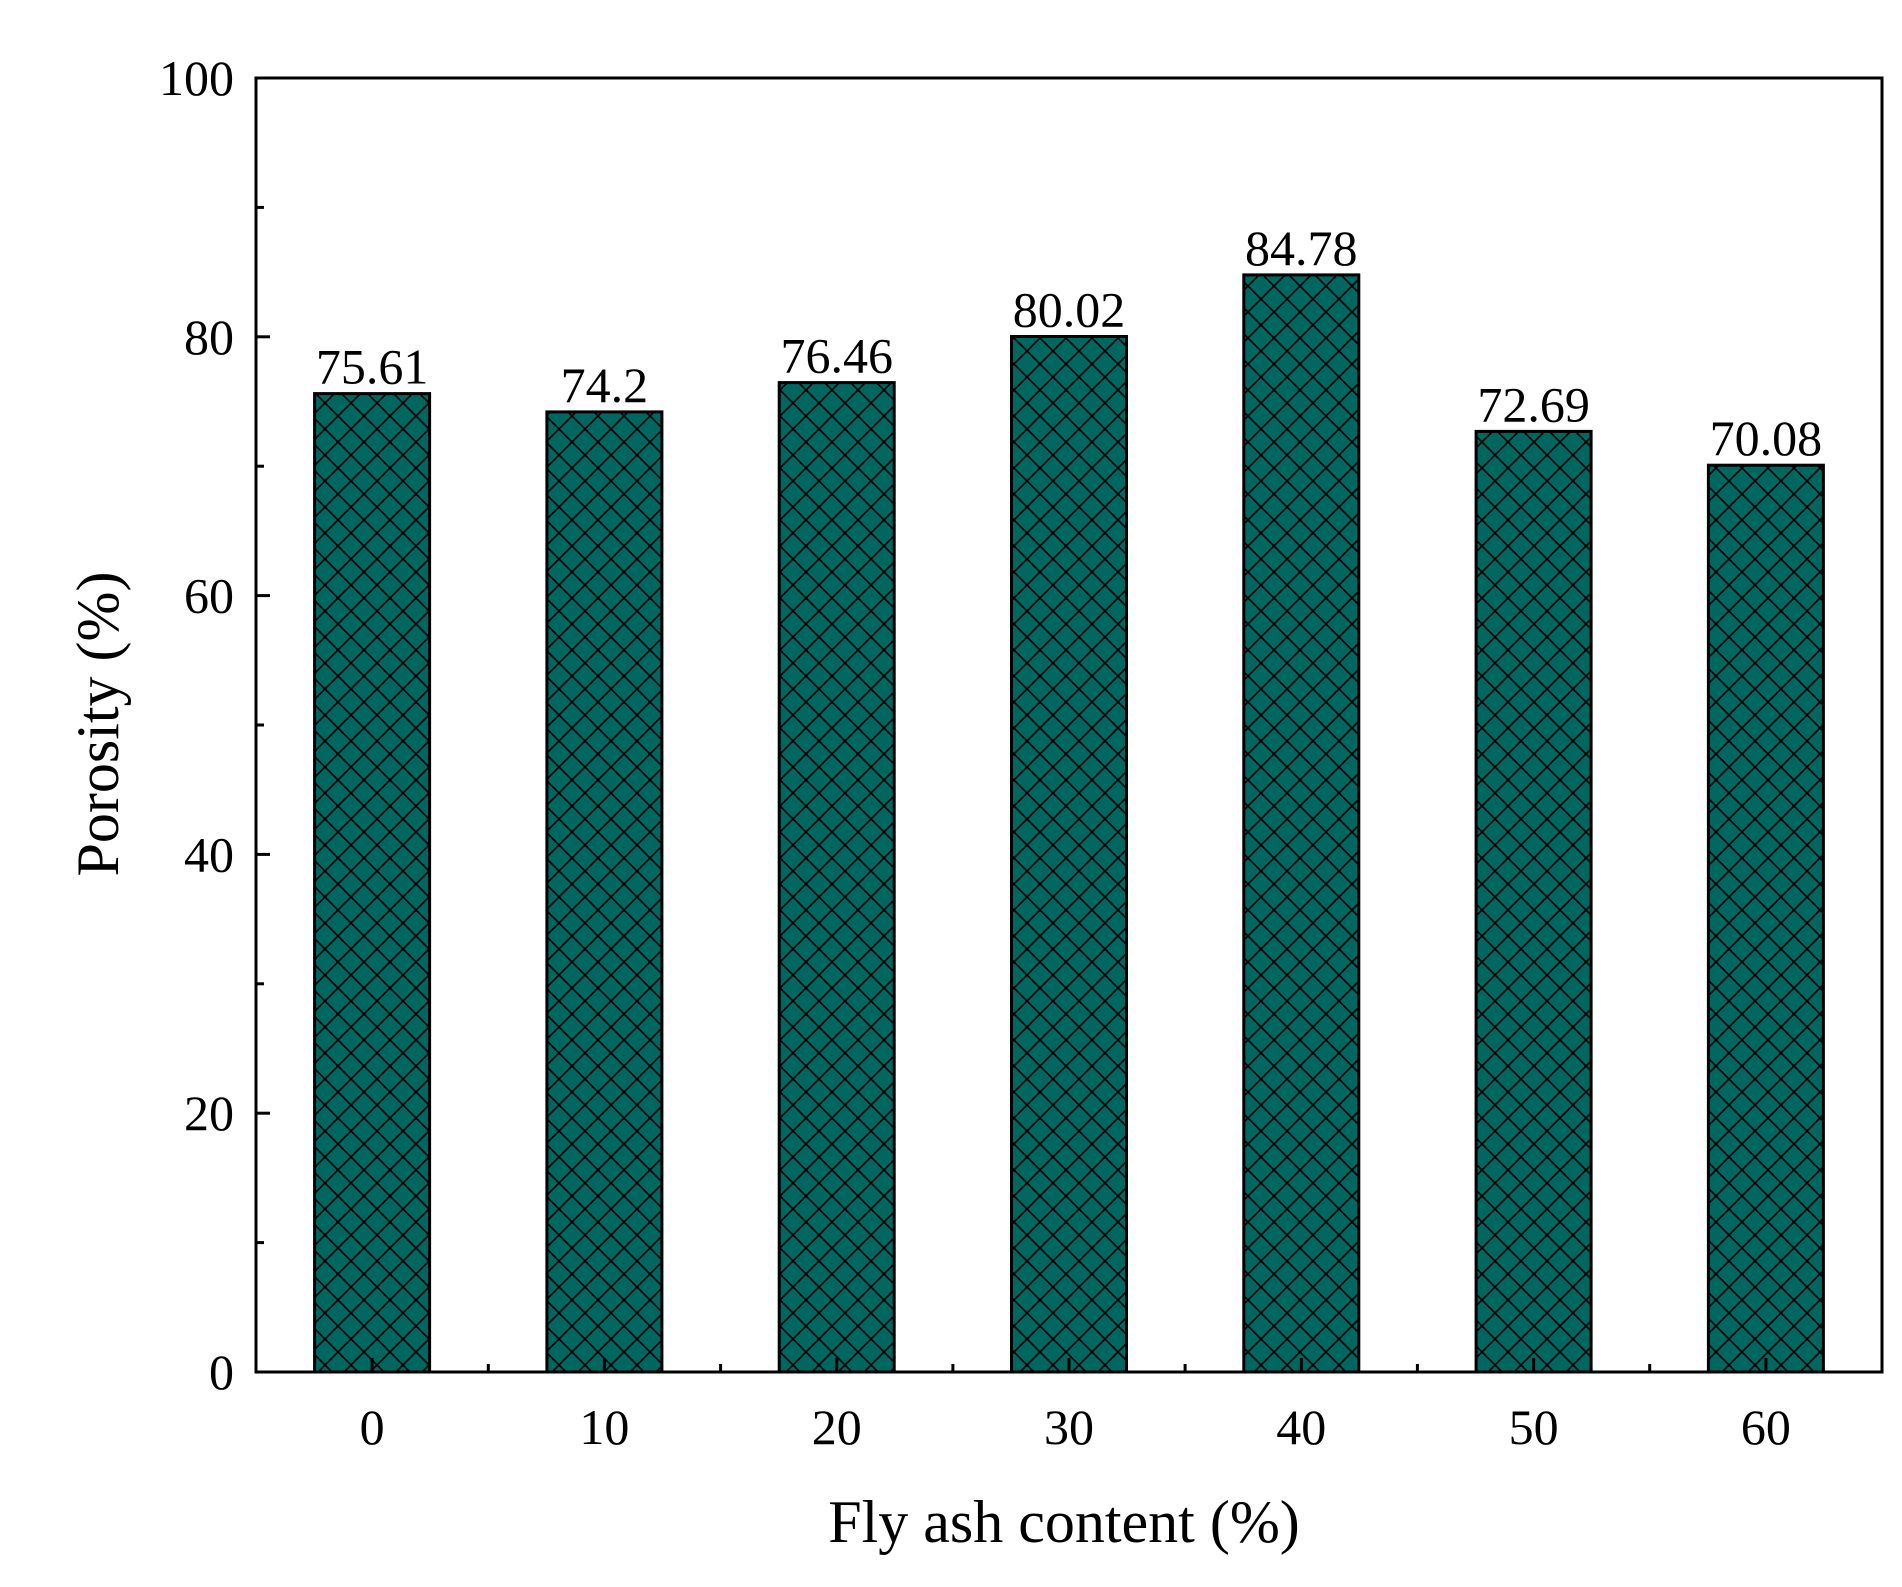 This screenshot has height=1587, width=1902. Describe the element at coordinates (605, 385) in the screenshot. I see `data-label-10: 74.2` at that location.